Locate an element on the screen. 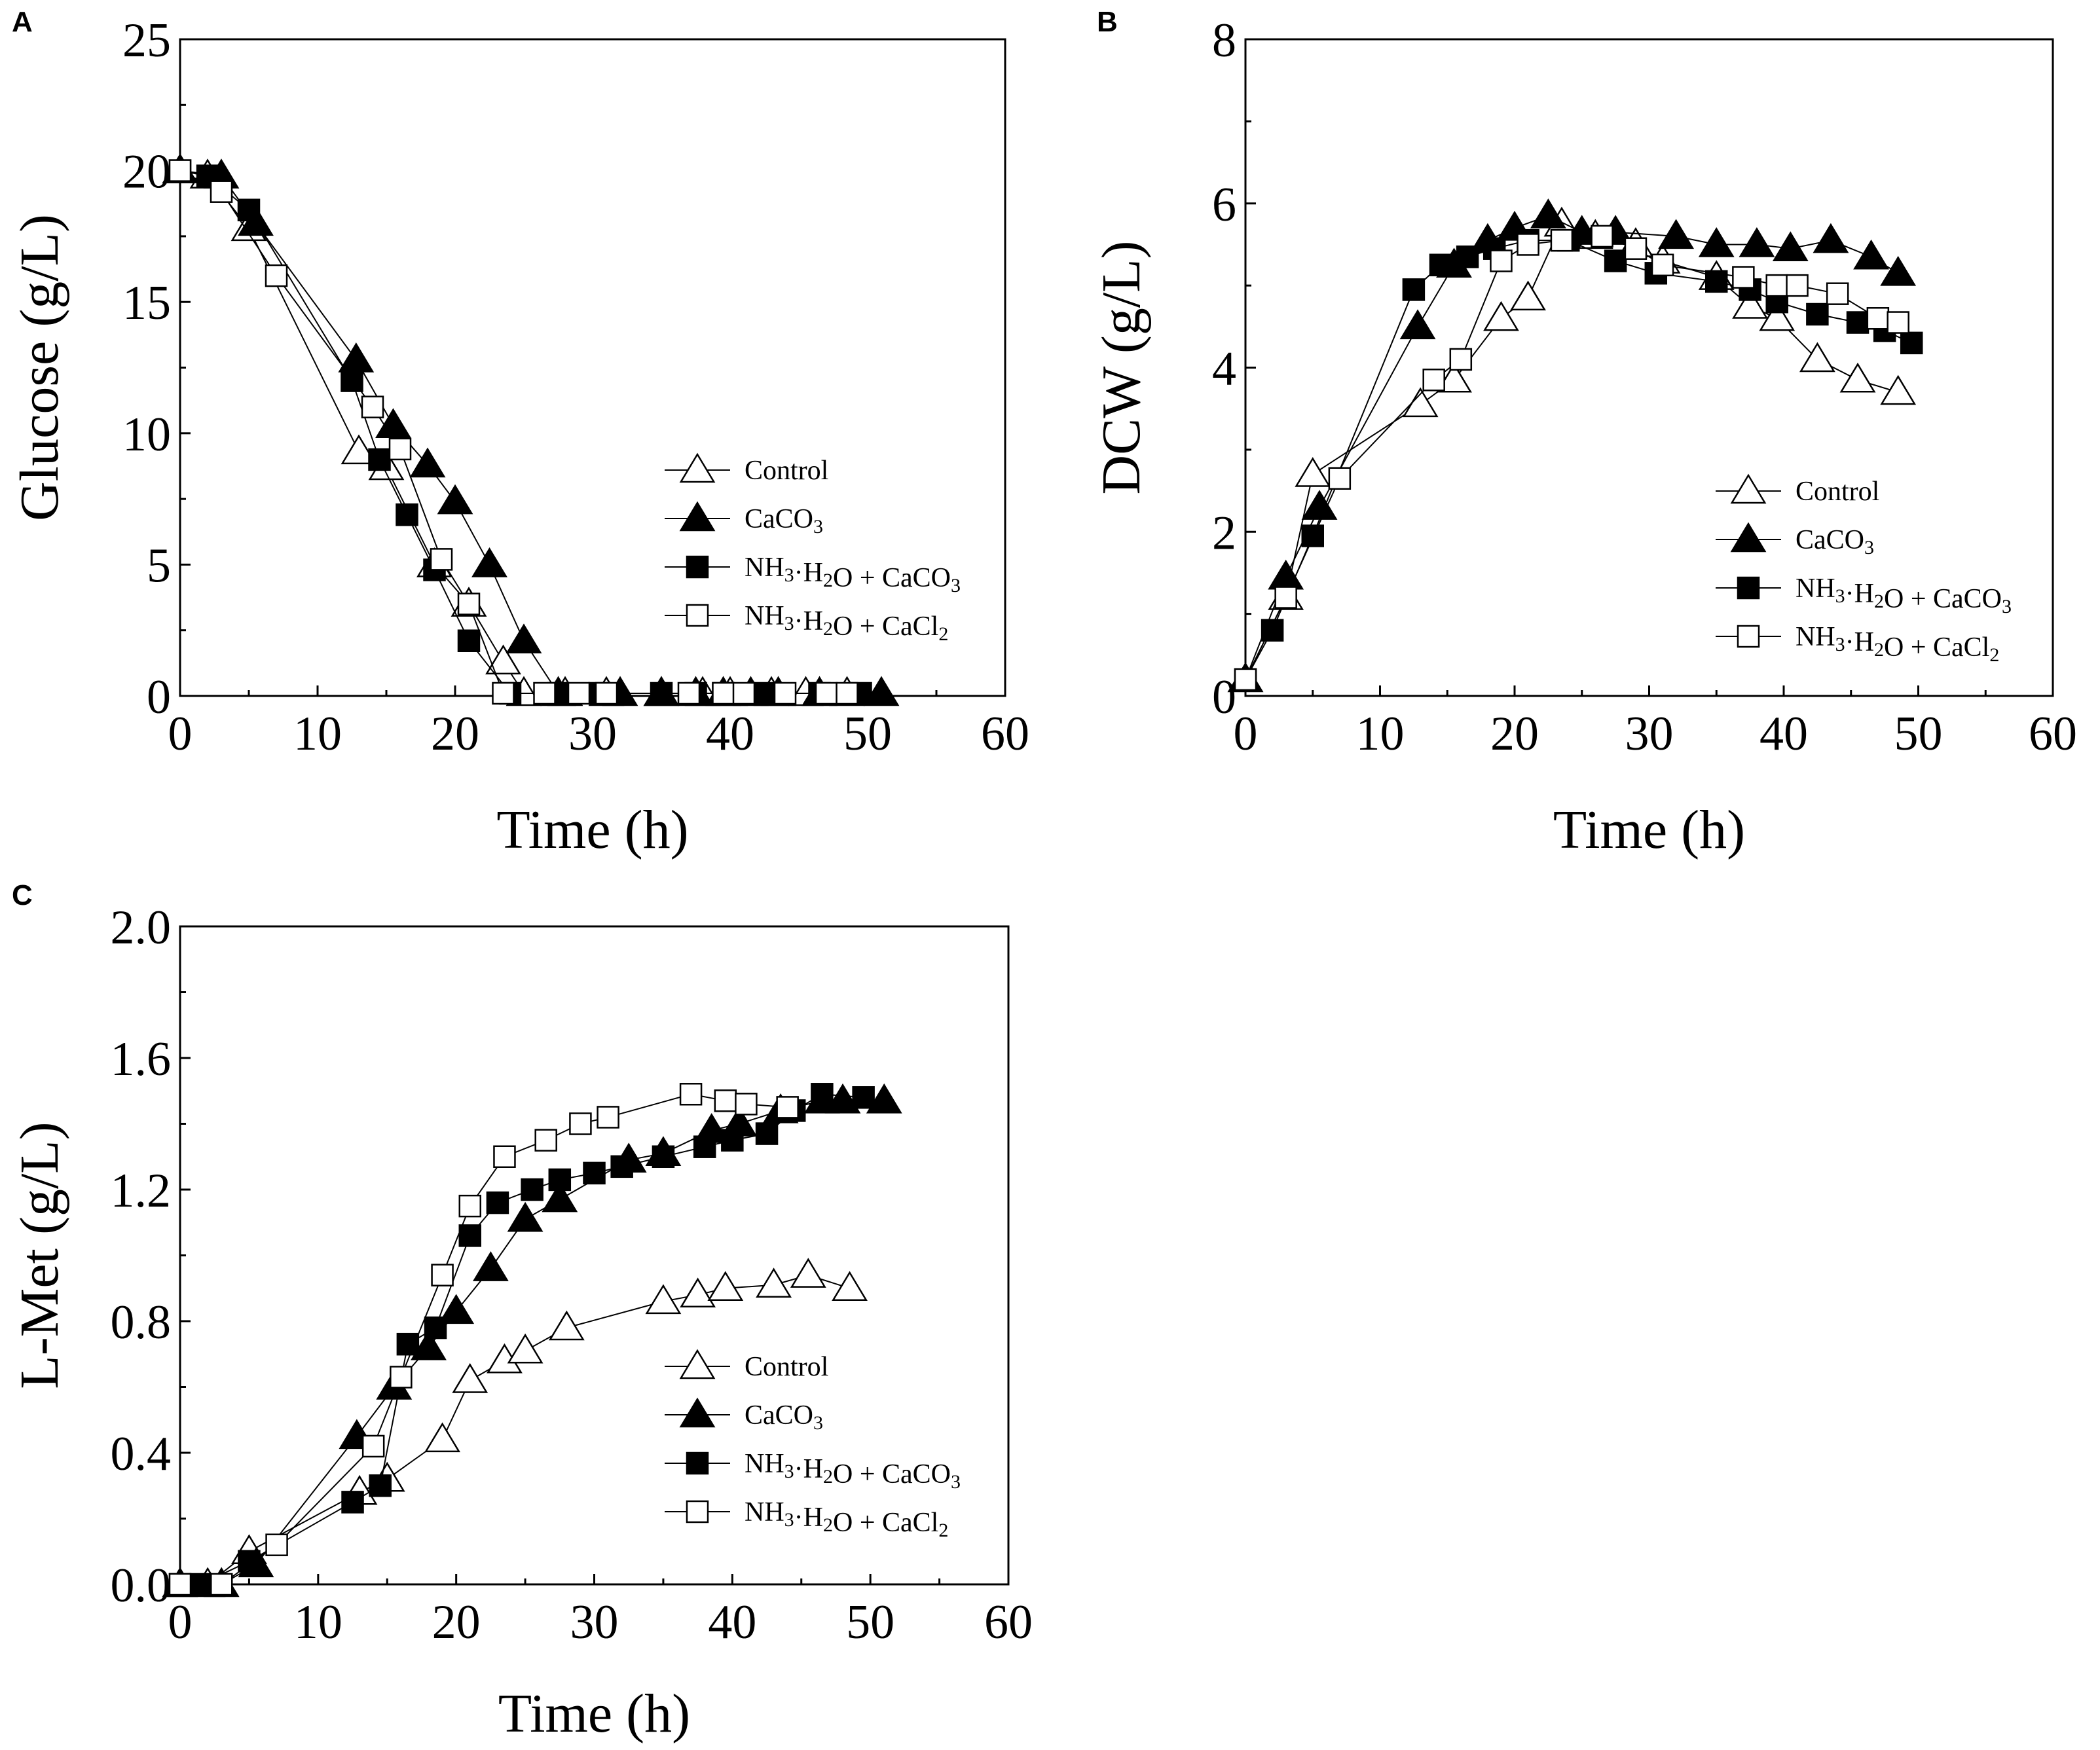 Image resolution: width=2100 pixels, height=1750 pixels. x-tick-label-b-1: 10 is located at coordinates (1380, 734).